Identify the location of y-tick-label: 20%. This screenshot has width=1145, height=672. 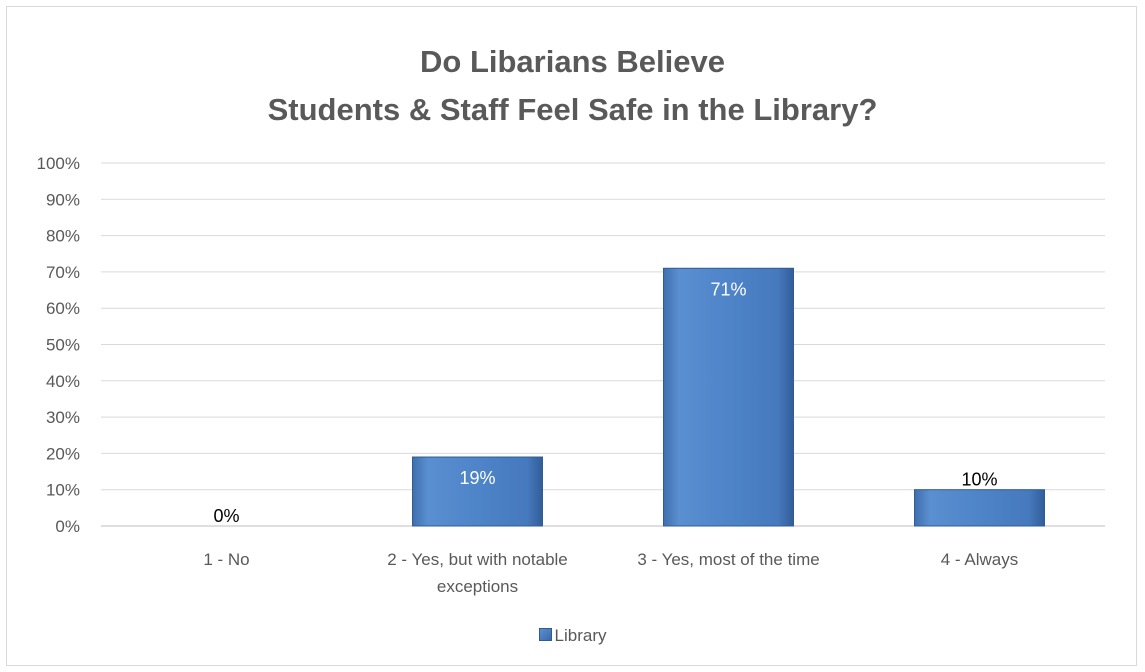
(63, 453).